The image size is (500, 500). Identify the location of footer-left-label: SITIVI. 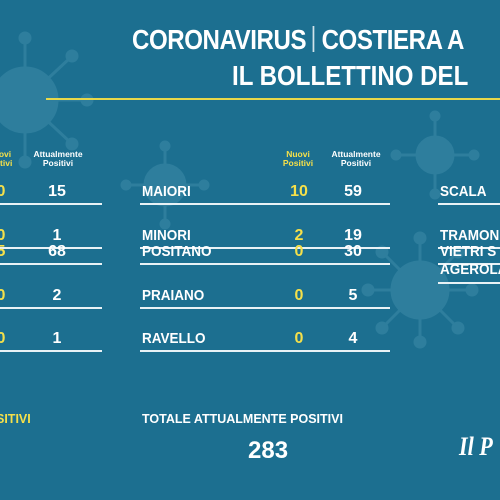
(15, 419).